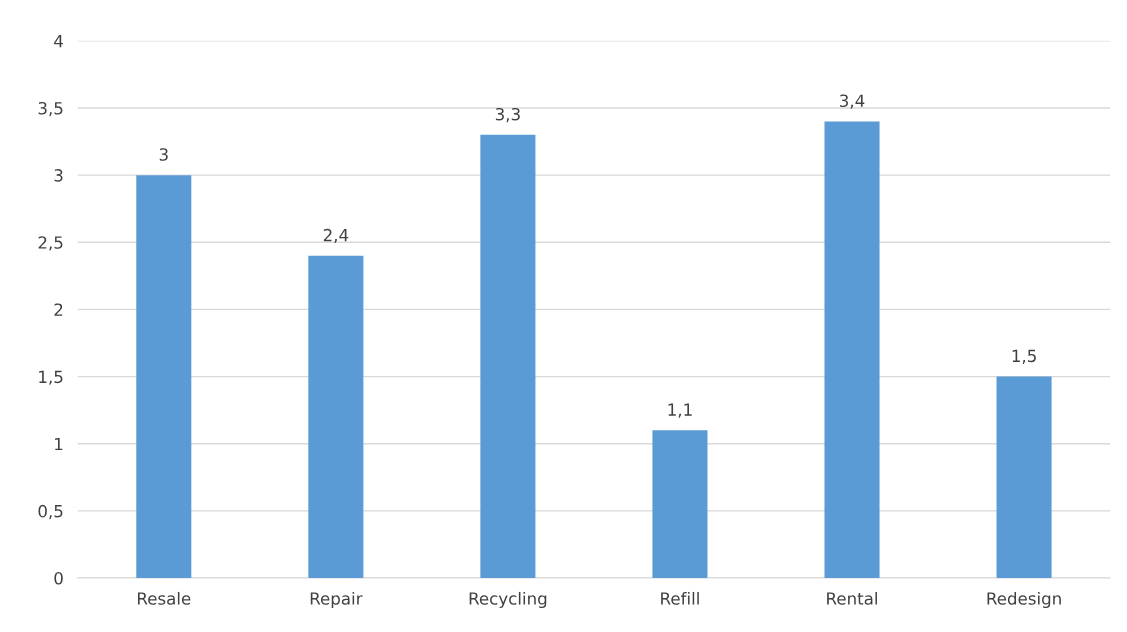 This screenshot has width=1127, height=632. Describe the element at coordinates (58, 578) in the screenshot. I see `y-tick-label: 0` at that location.